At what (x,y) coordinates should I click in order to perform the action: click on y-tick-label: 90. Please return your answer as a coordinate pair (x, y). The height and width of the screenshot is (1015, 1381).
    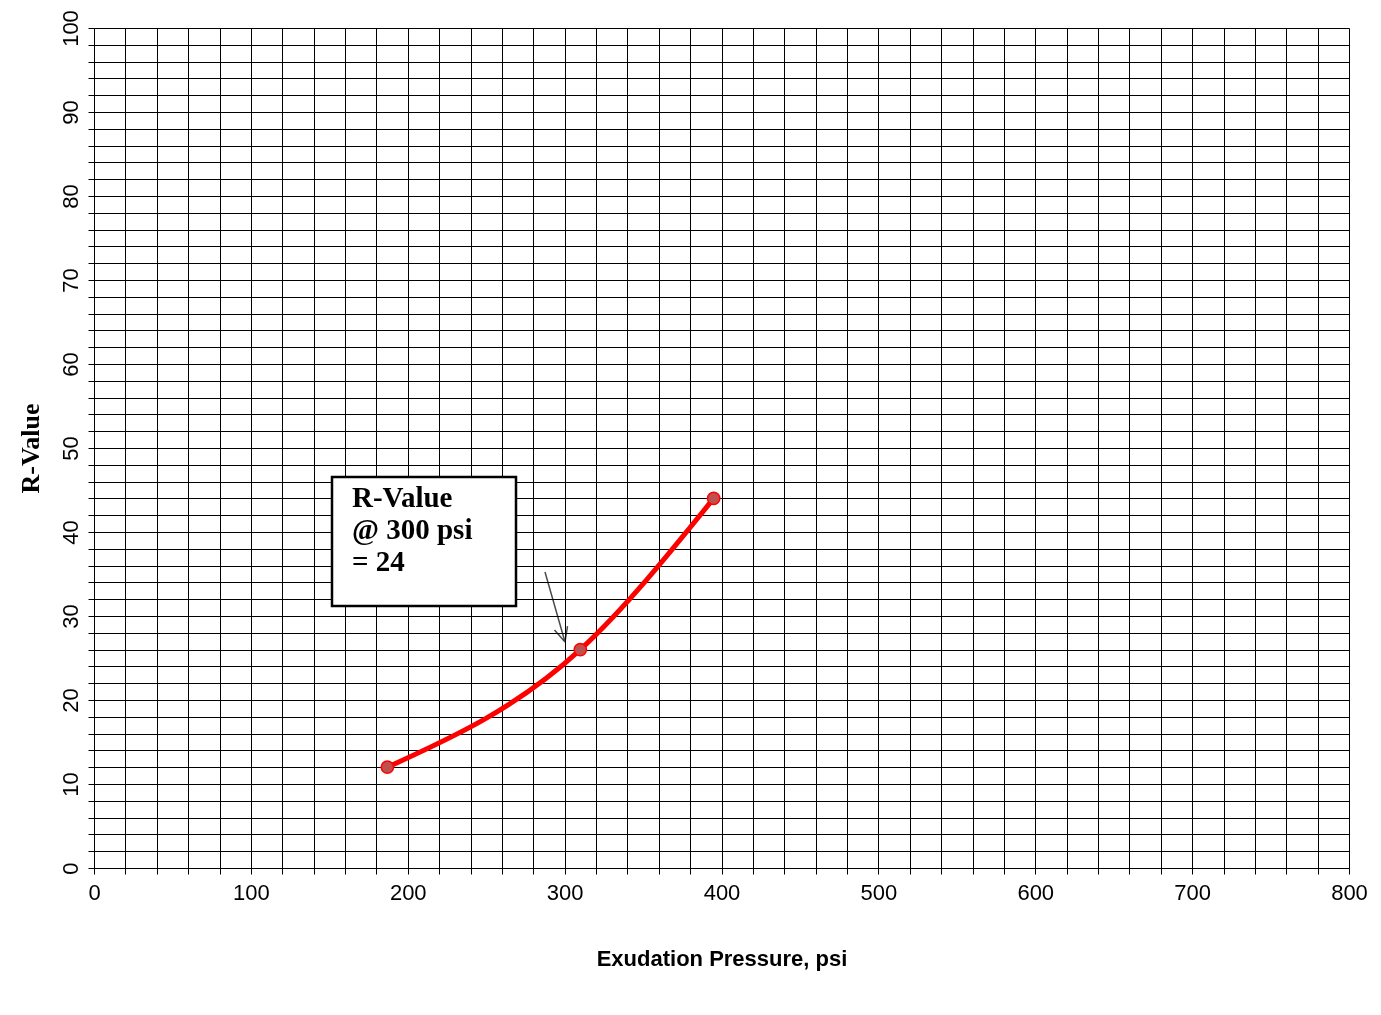
    Looking at the image, I should click on (70, 112).